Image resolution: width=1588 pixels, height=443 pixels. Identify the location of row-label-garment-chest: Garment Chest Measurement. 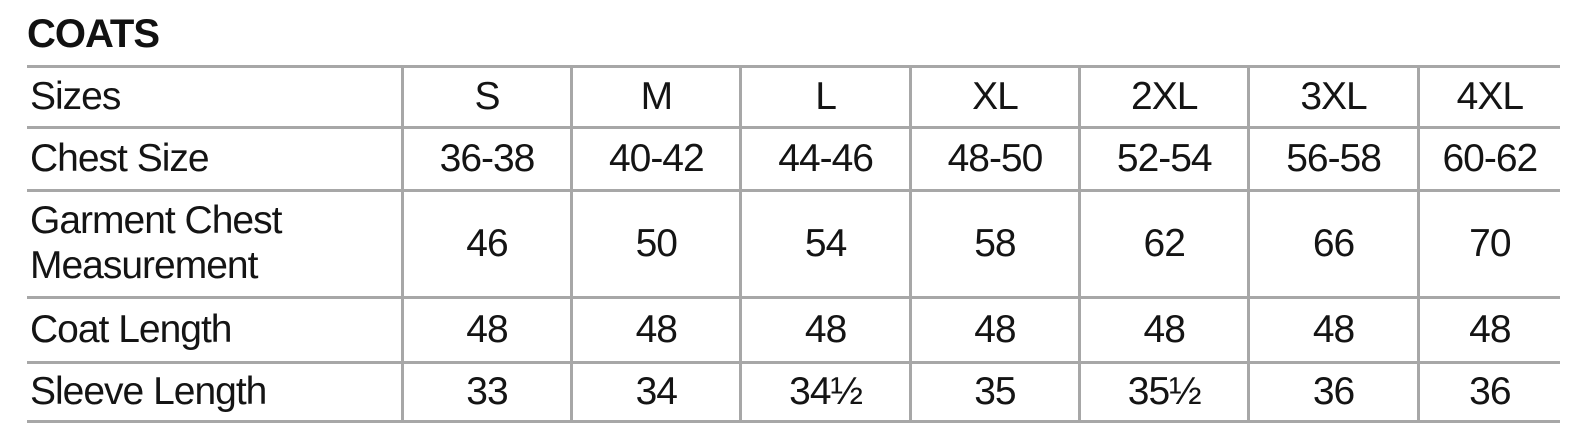
(215, 244).